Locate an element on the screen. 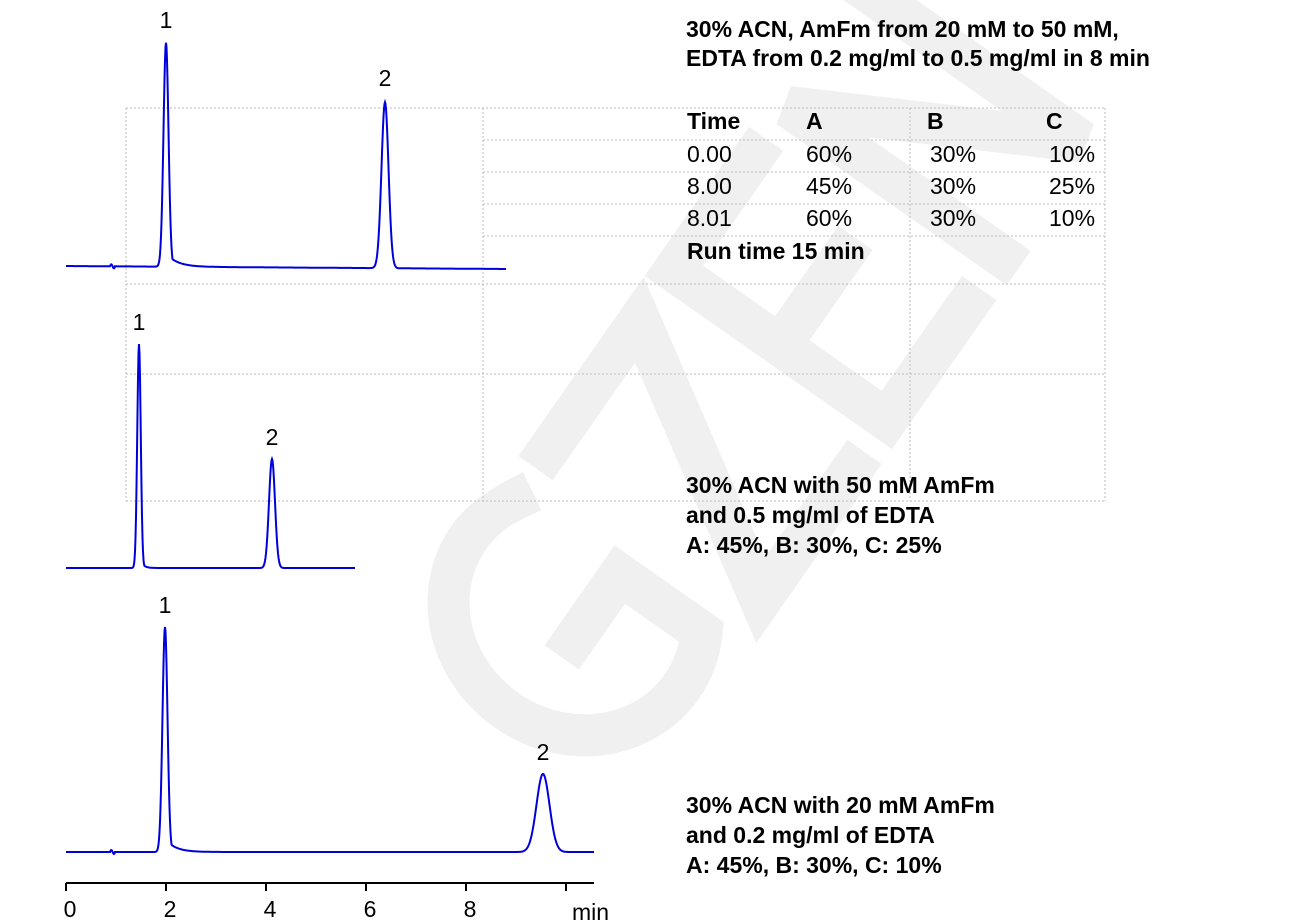 This screenshot has height=920, width=1309. x-tick-label: 8 is located at coordinates (470, 908).